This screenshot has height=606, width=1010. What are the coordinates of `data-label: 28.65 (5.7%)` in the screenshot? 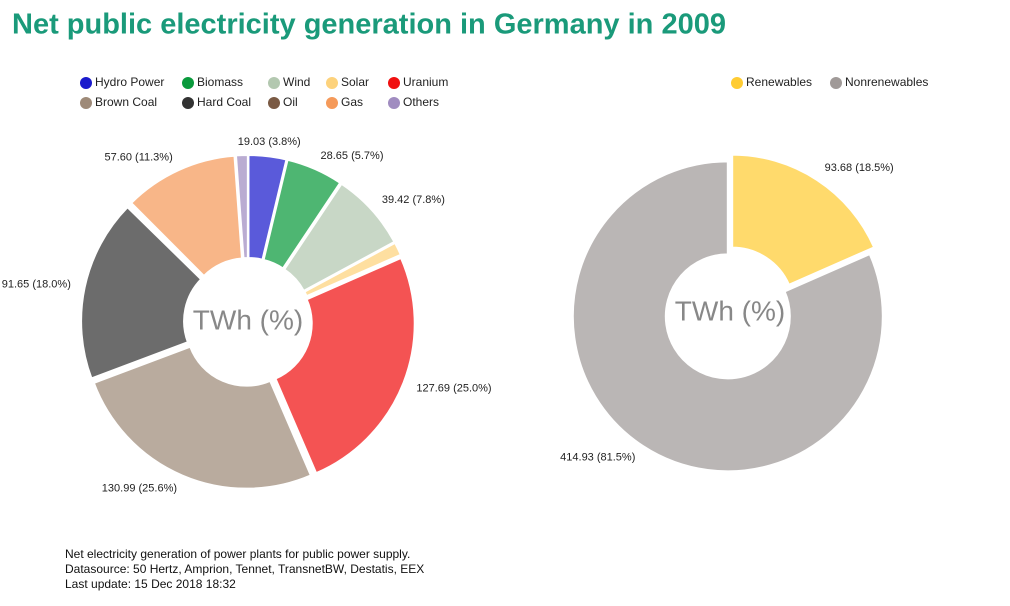 It's located at (352, 156).